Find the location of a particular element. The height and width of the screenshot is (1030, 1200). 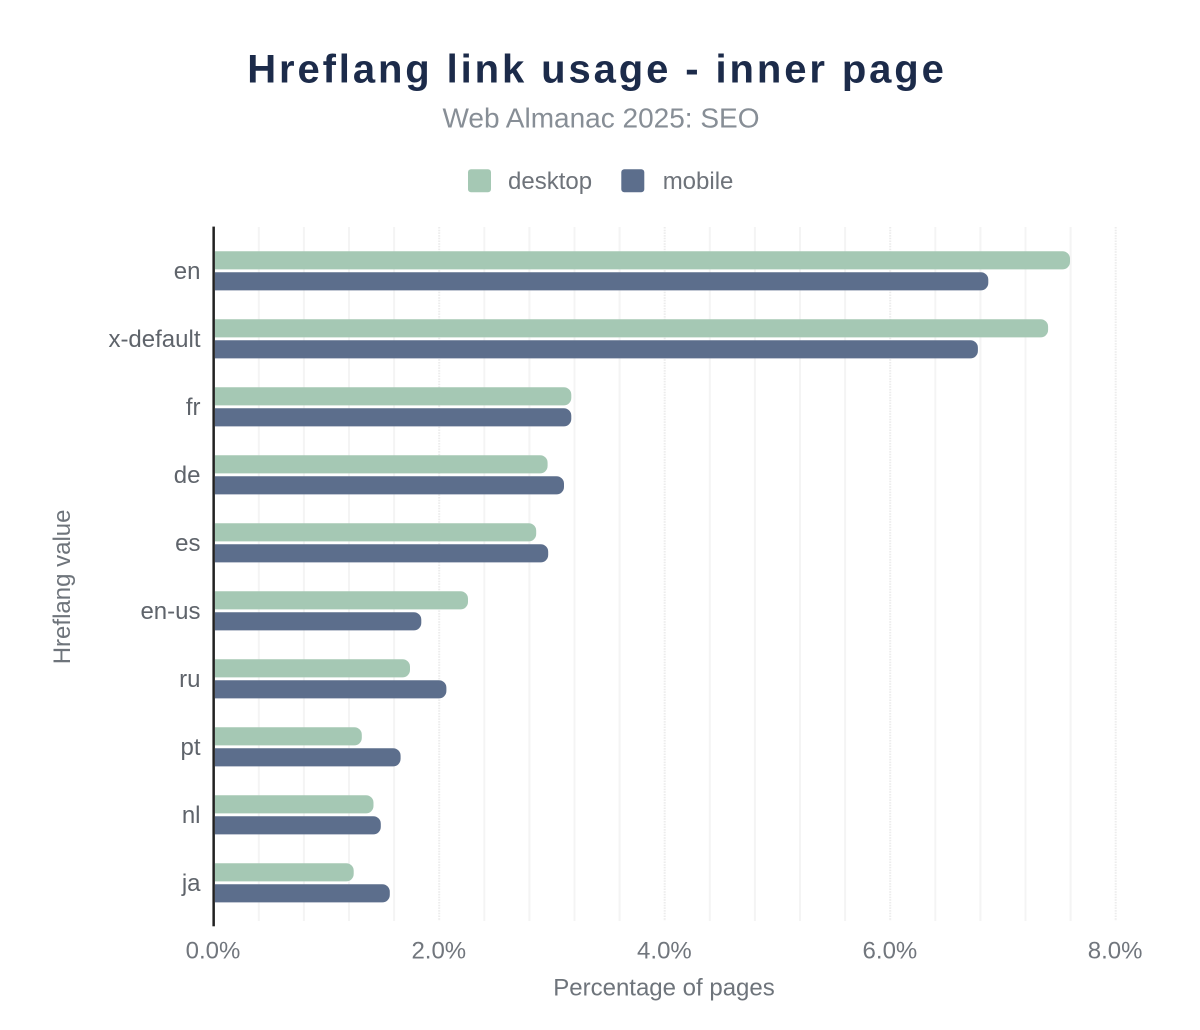

svg-text: 2.0% is located at coordinates (438, 951).